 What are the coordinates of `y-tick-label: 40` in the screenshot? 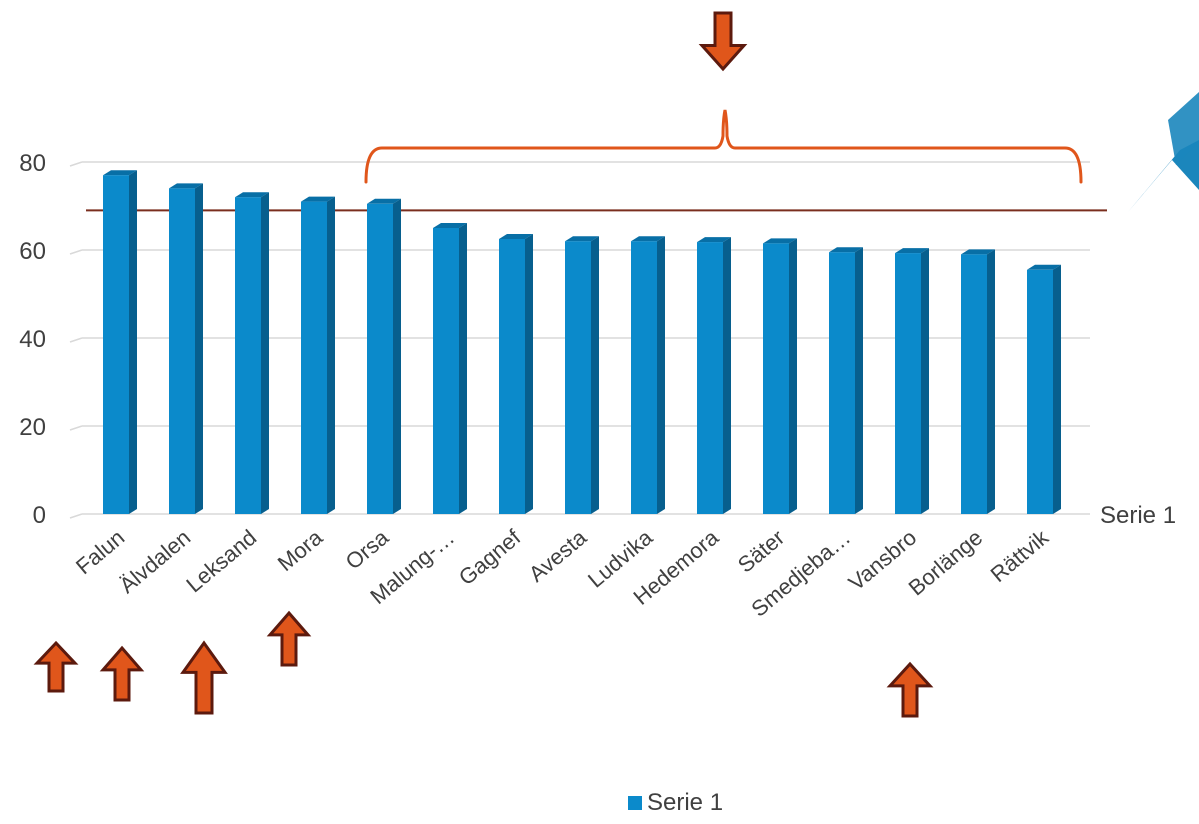 It's located at (32, 339).